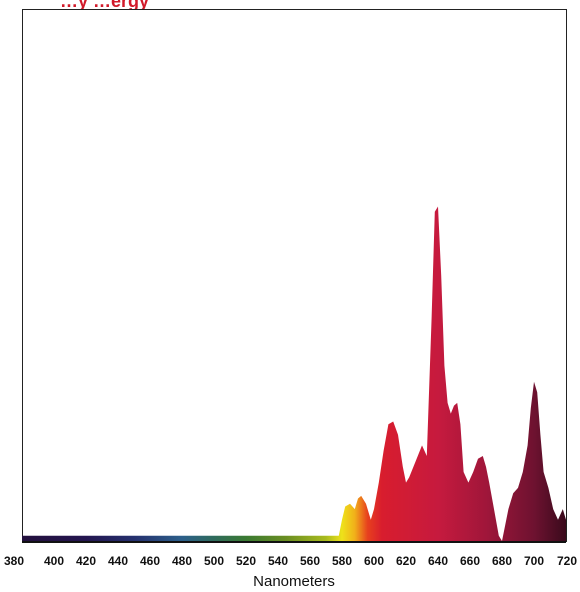 This screenshot has width=580, height=592. I want to click on x-tick-label: 440, so click(118, 561).